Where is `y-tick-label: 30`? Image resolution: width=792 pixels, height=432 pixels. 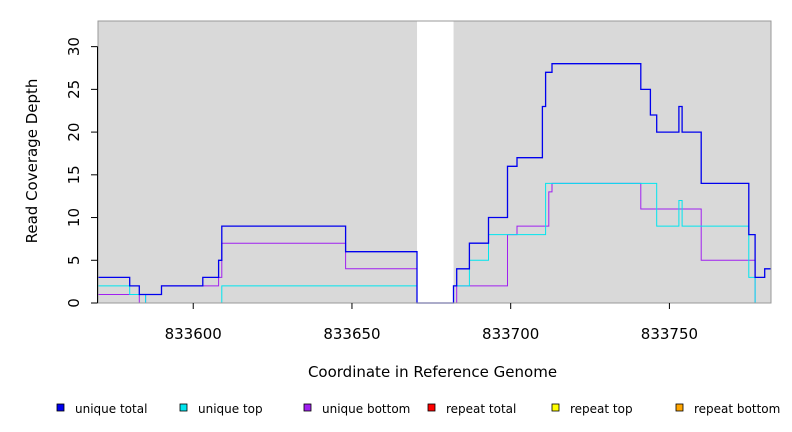 y-tick-label: 30 is located at coordinates (74, 46).